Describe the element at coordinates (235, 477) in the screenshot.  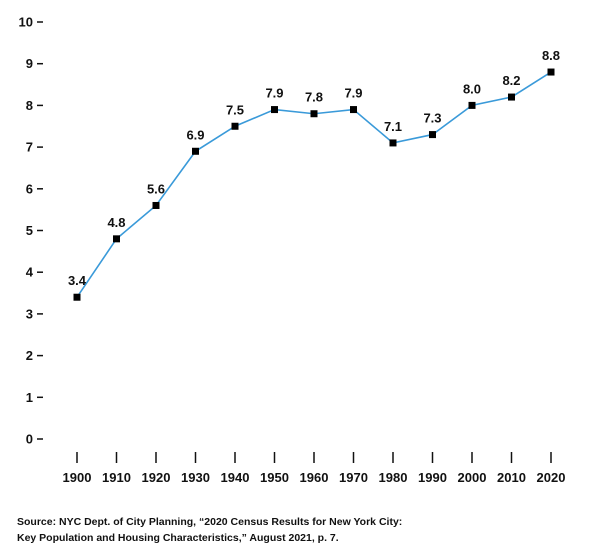
I see `x-tick-label: 1940` at that location.